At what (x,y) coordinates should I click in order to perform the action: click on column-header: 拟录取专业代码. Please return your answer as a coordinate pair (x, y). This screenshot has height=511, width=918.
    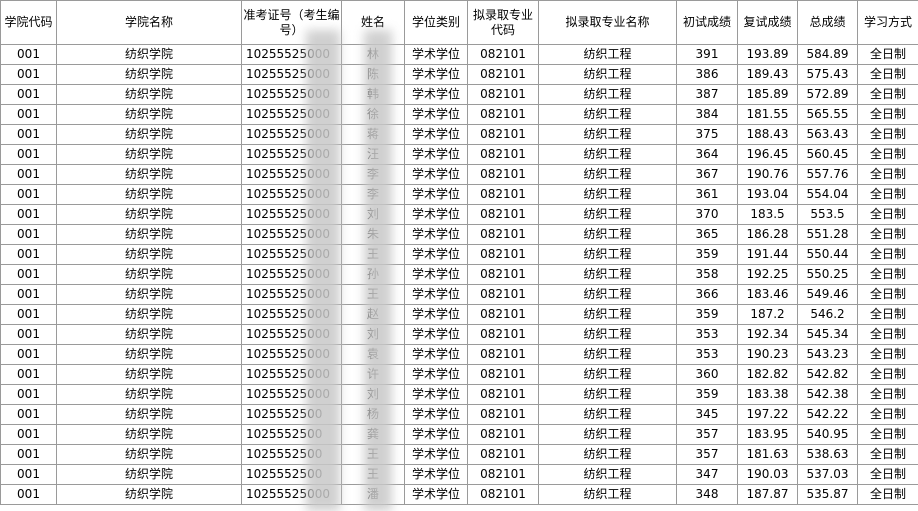
    Looking at the image, I should click on (503, 22).